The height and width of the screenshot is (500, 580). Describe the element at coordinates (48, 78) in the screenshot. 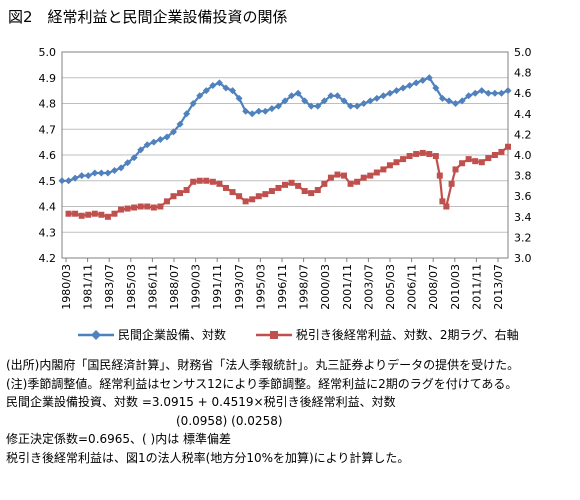

I see `left-tick-label: 4.9` at that location.